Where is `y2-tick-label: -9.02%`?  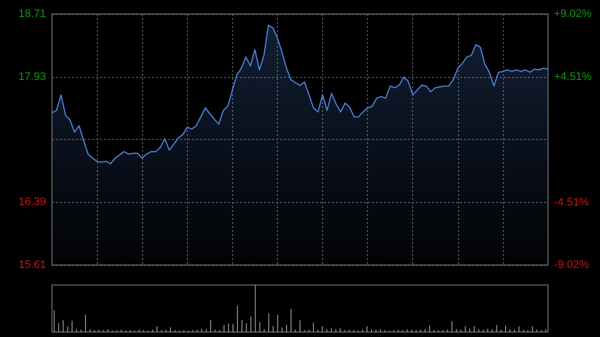
y2-tick-label: -9.02% is located at coordinates (572, 265).